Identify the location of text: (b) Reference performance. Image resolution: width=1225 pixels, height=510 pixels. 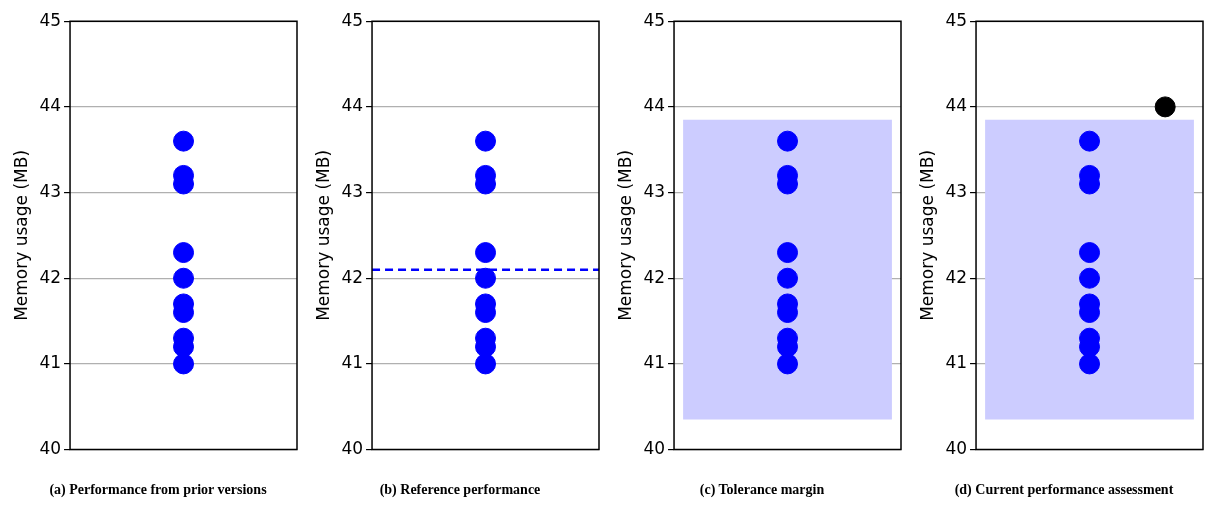
(460, 490).